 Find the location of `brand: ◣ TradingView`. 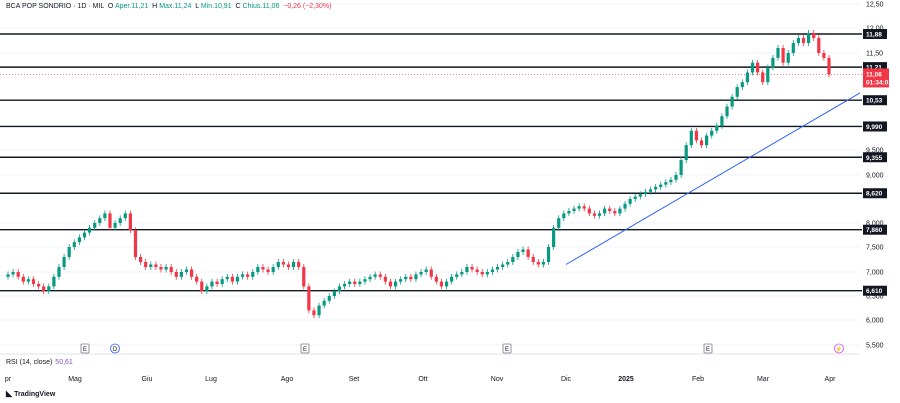

brand: ◣ TradingView is located at coordinates (30, 393).